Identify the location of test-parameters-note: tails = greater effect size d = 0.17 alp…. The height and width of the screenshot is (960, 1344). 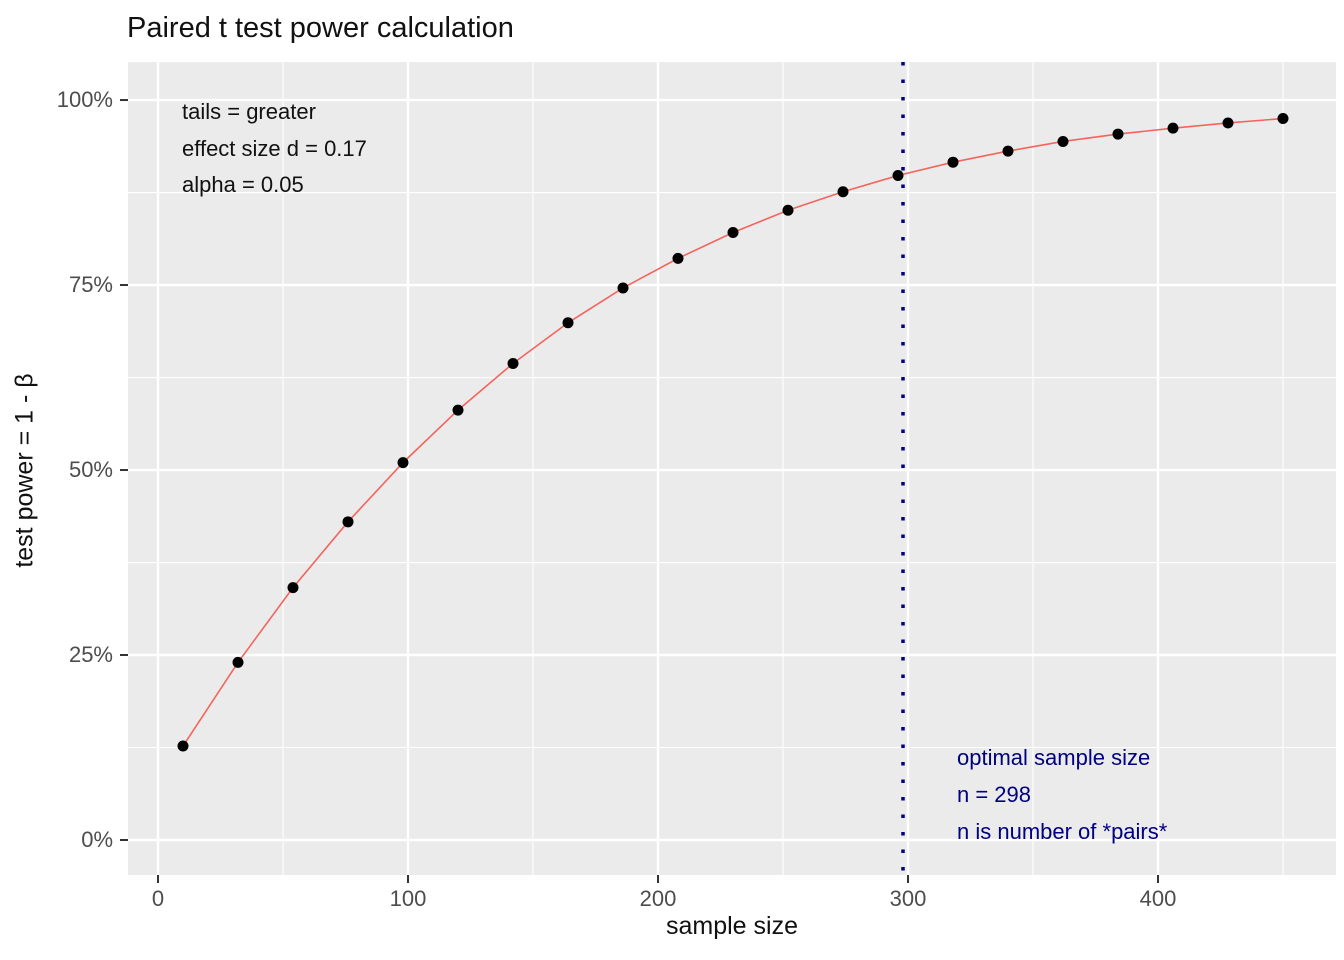
(274, 149).